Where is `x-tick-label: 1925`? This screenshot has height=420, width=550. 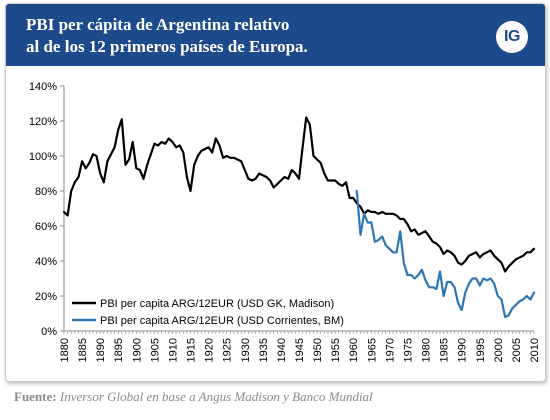
x-tick-label: 1925 is located at coordinates (228, 350).